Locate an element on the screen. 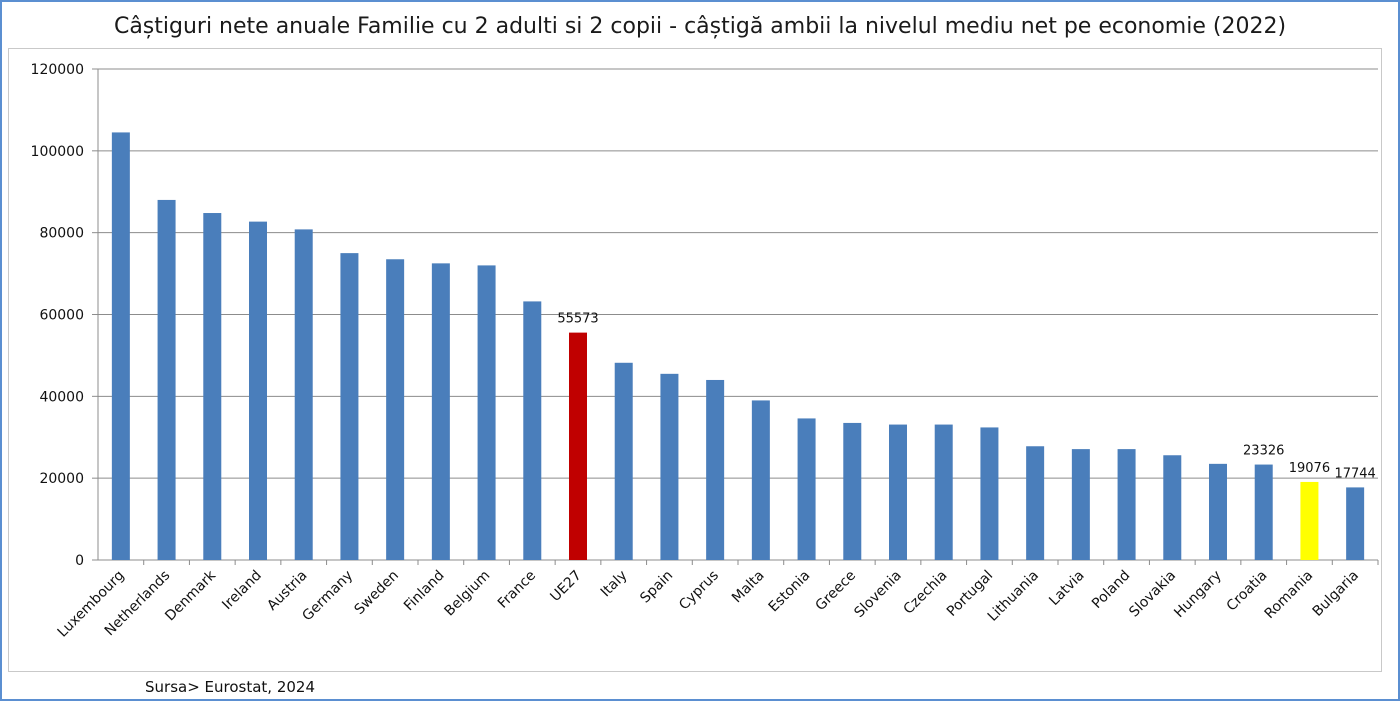 This screenshot has height=701, width=1400. bar-romania is located at coordinates (1309, 520).